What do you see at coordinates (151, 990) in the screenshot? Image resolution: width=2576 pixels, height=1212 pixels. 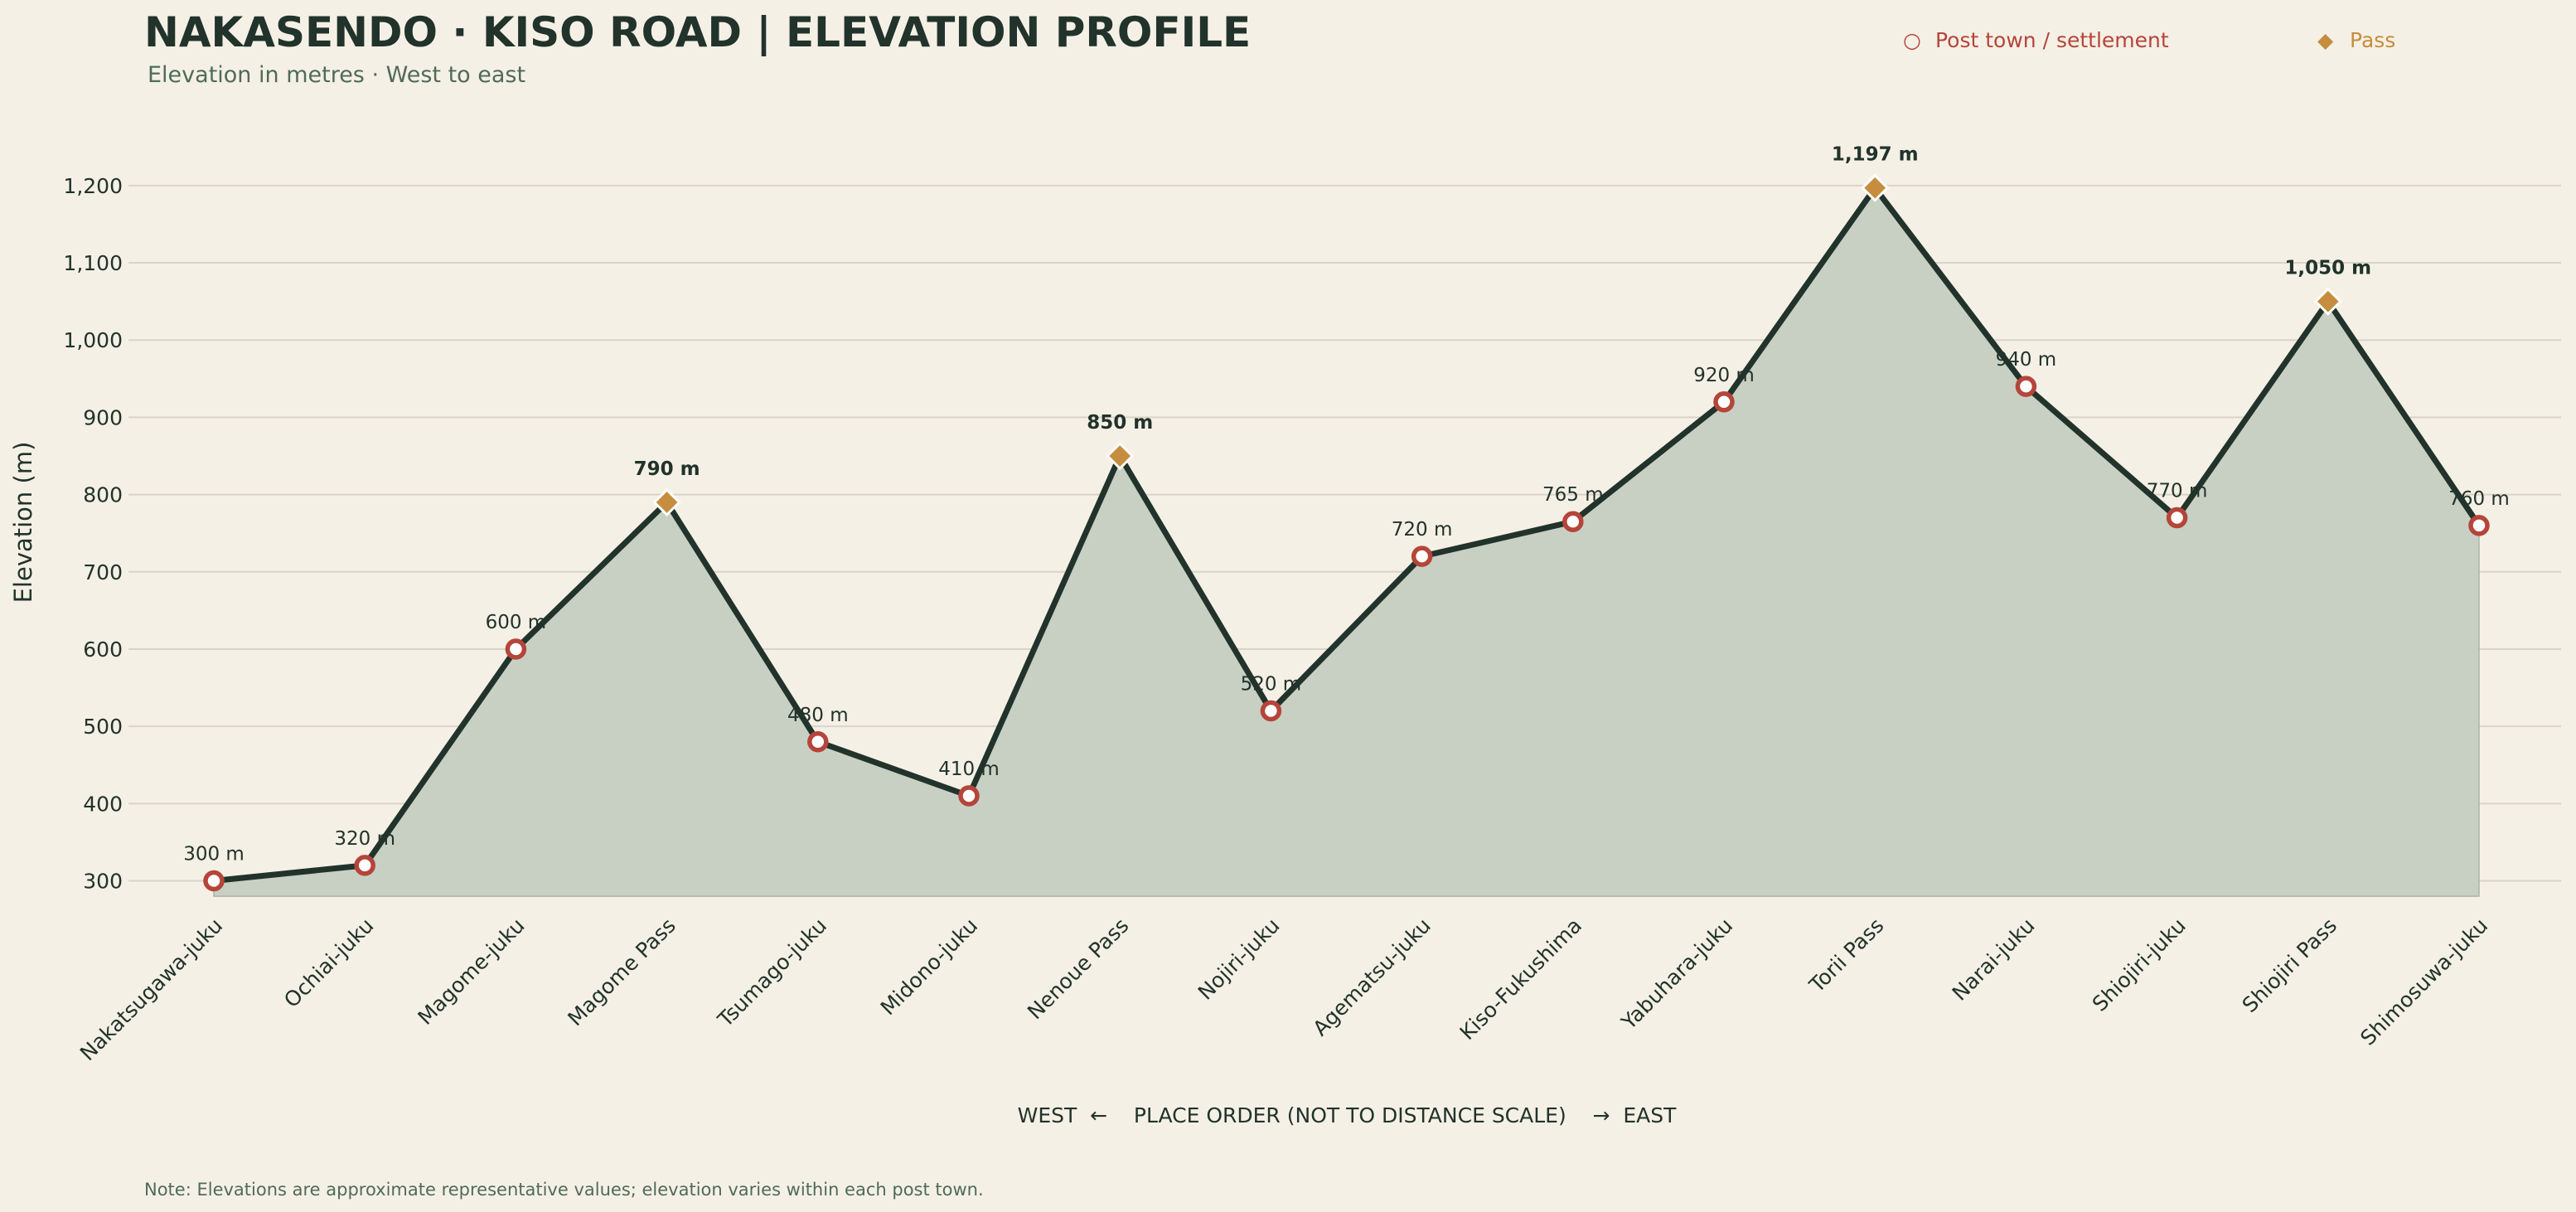 I see `category-label: Nakatsugawa-juku` at bounding box center [151, 990].